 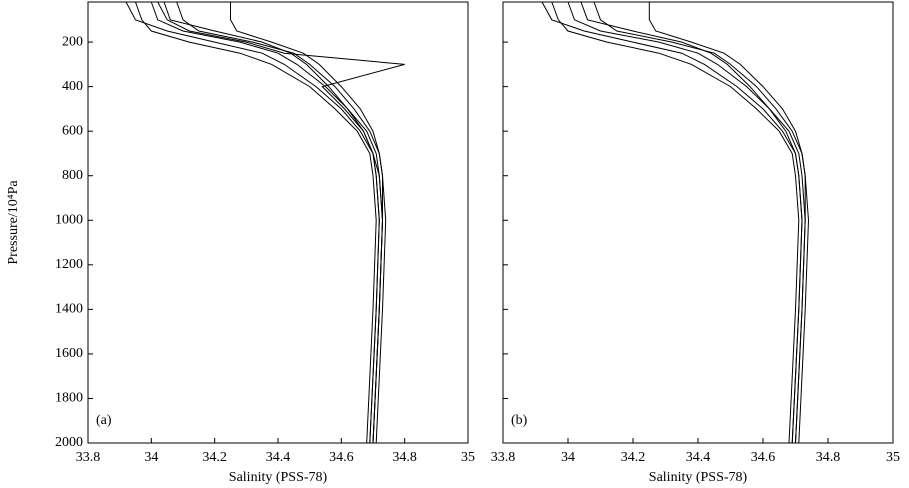 I want to click on y-tick-label: 1400, so click(x=69, y=309).